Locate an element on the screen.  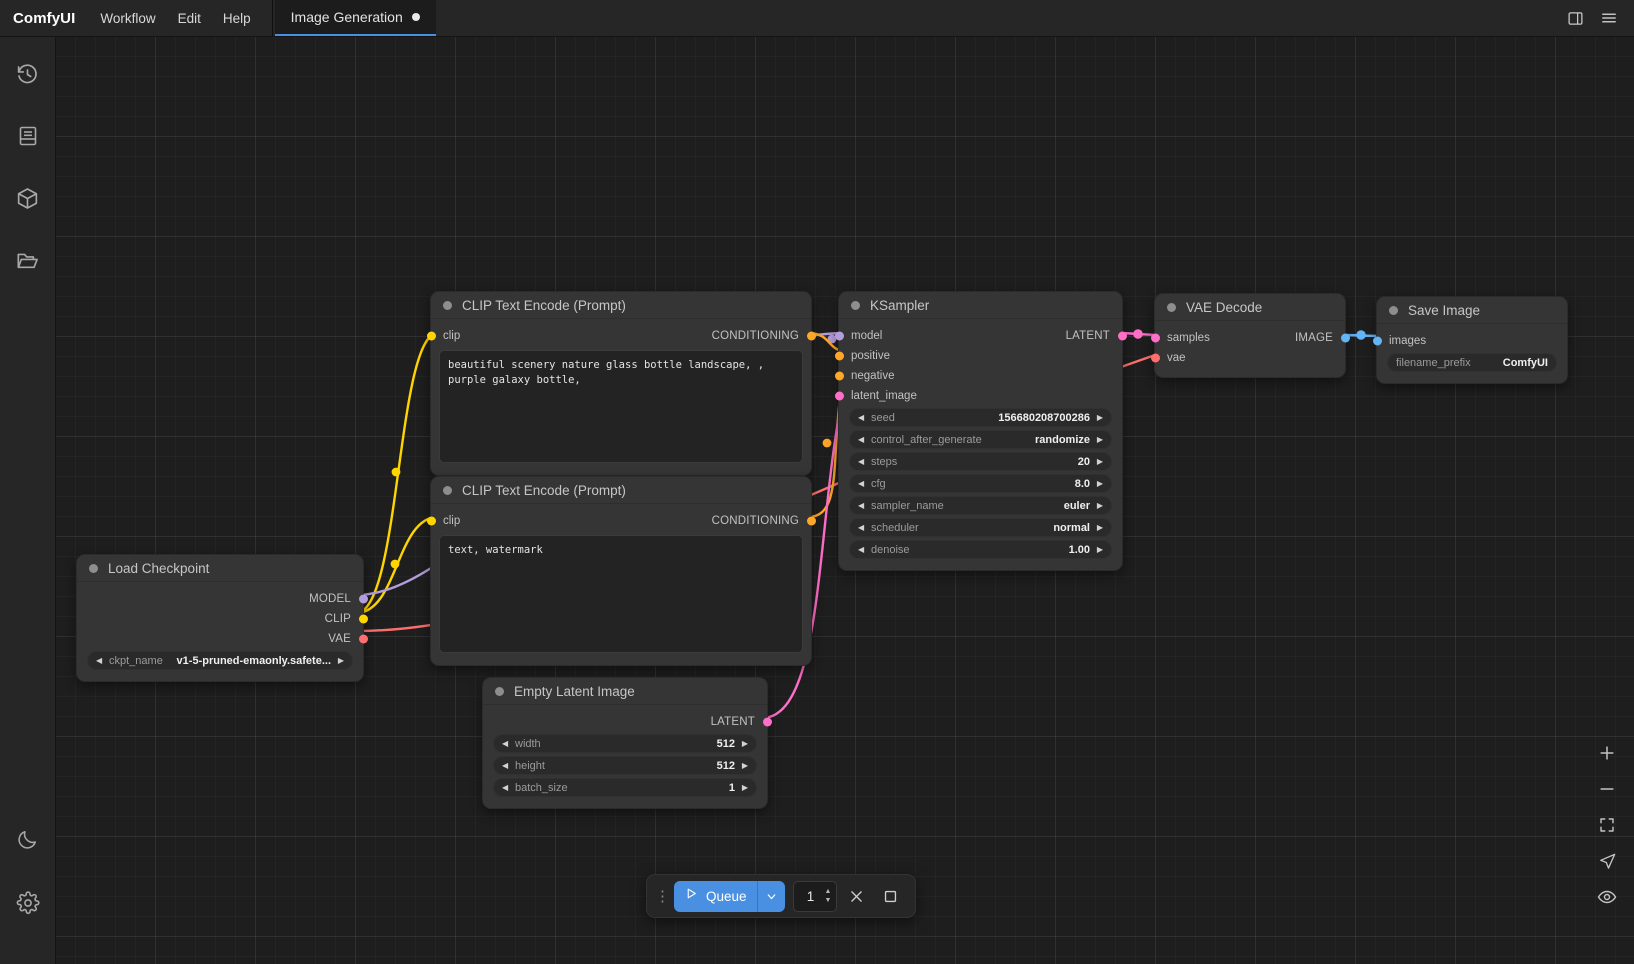
port-negative-input is located at coordinates (839, 376).